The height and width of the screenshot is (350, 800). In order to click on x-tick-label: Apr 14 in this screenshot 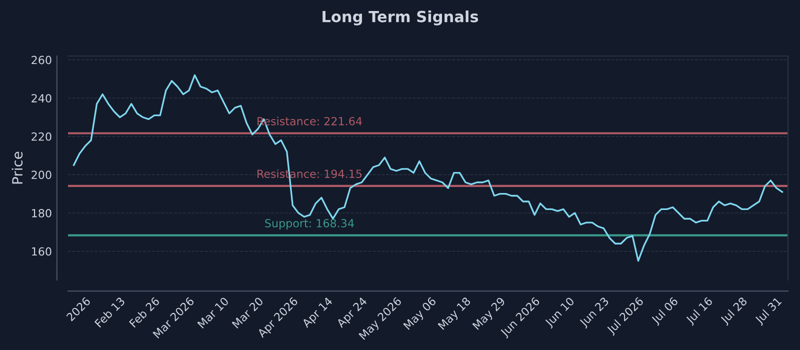, I will do `click(317, 313)`.